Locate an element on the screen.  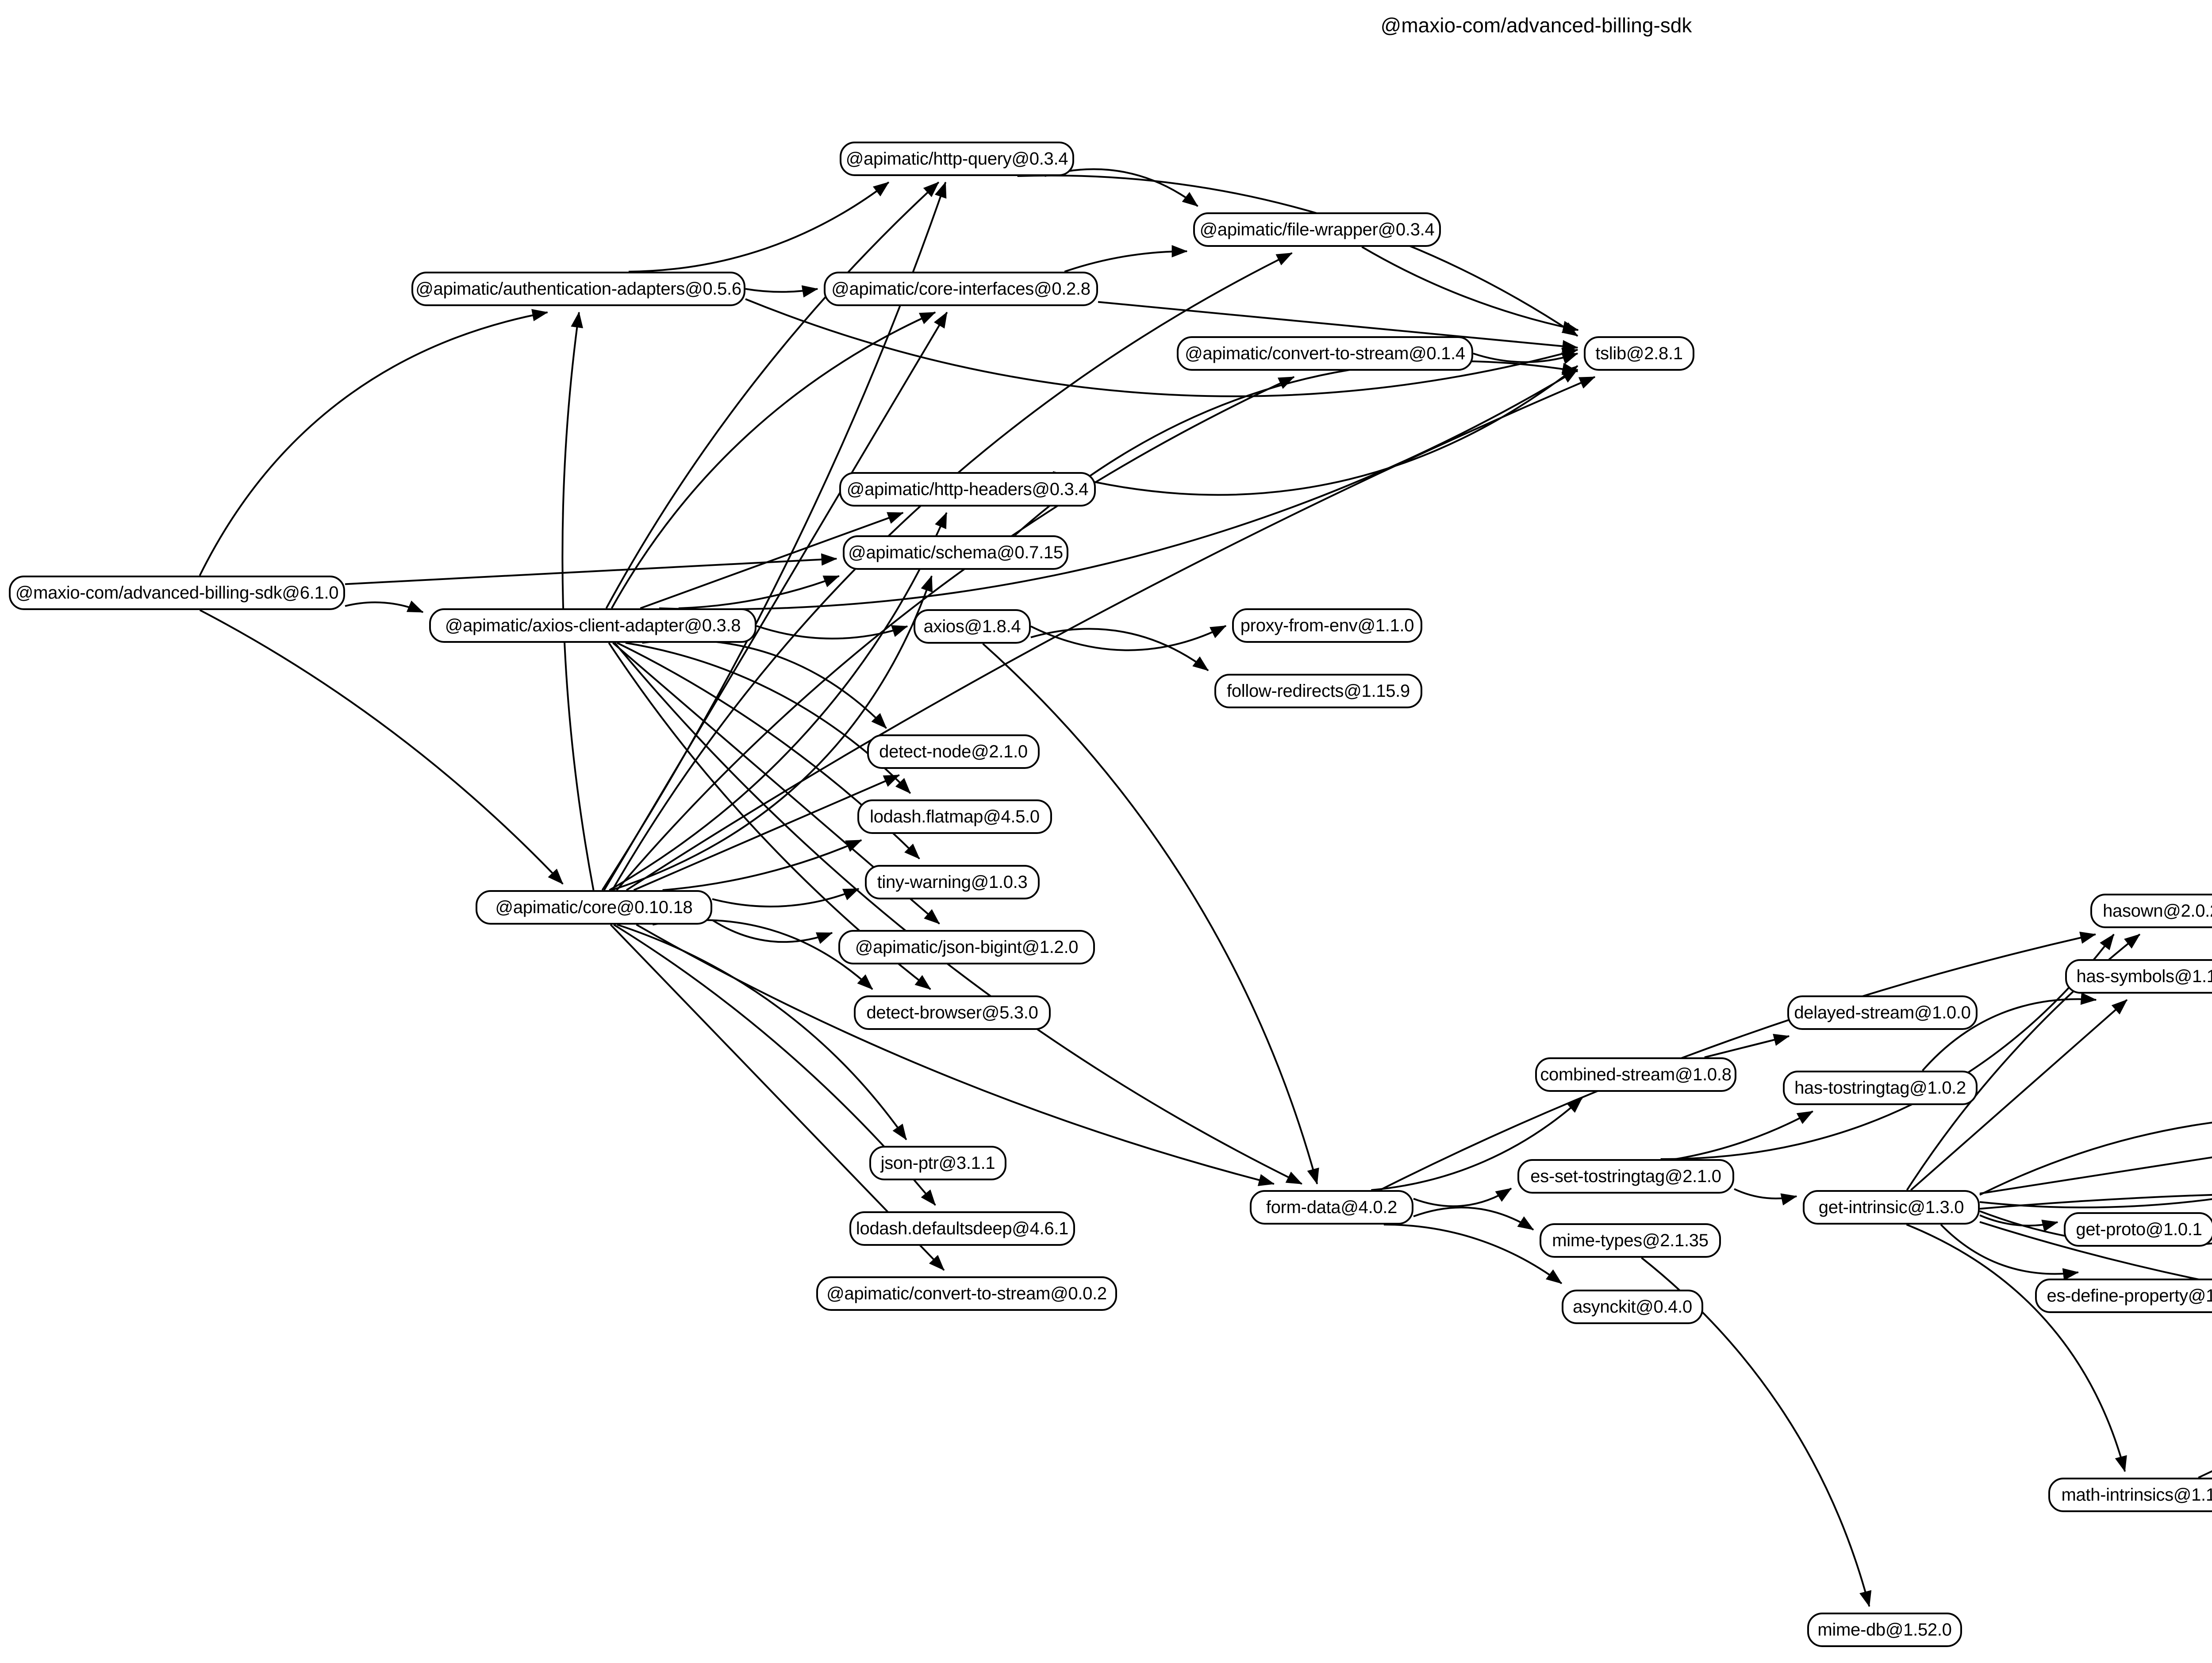
graph-node-label: mime-types@2.1.35 is located at coordinates (1631, 1240).